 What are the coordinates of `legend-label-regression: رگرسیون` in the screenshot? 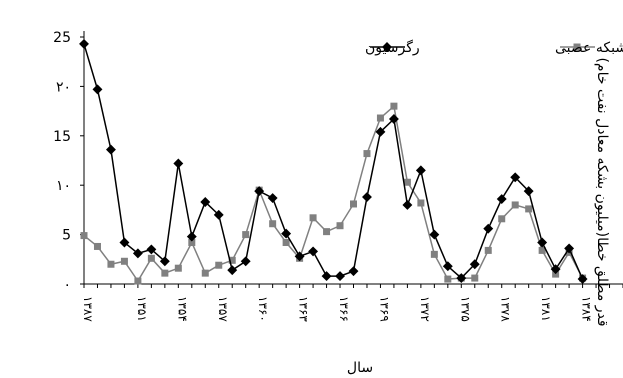 It's located at (392, 47).